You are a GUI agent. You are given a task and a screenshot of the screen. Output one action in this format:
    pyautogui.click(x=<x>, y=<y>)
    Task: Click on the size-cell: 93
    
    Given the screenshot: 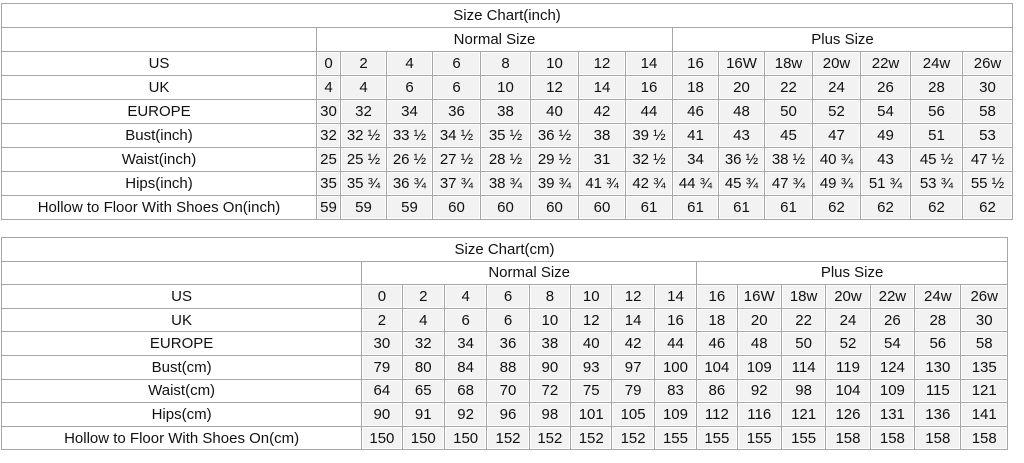 What is the action you would take?
    pyautogui.click(x=591, y=367)
    